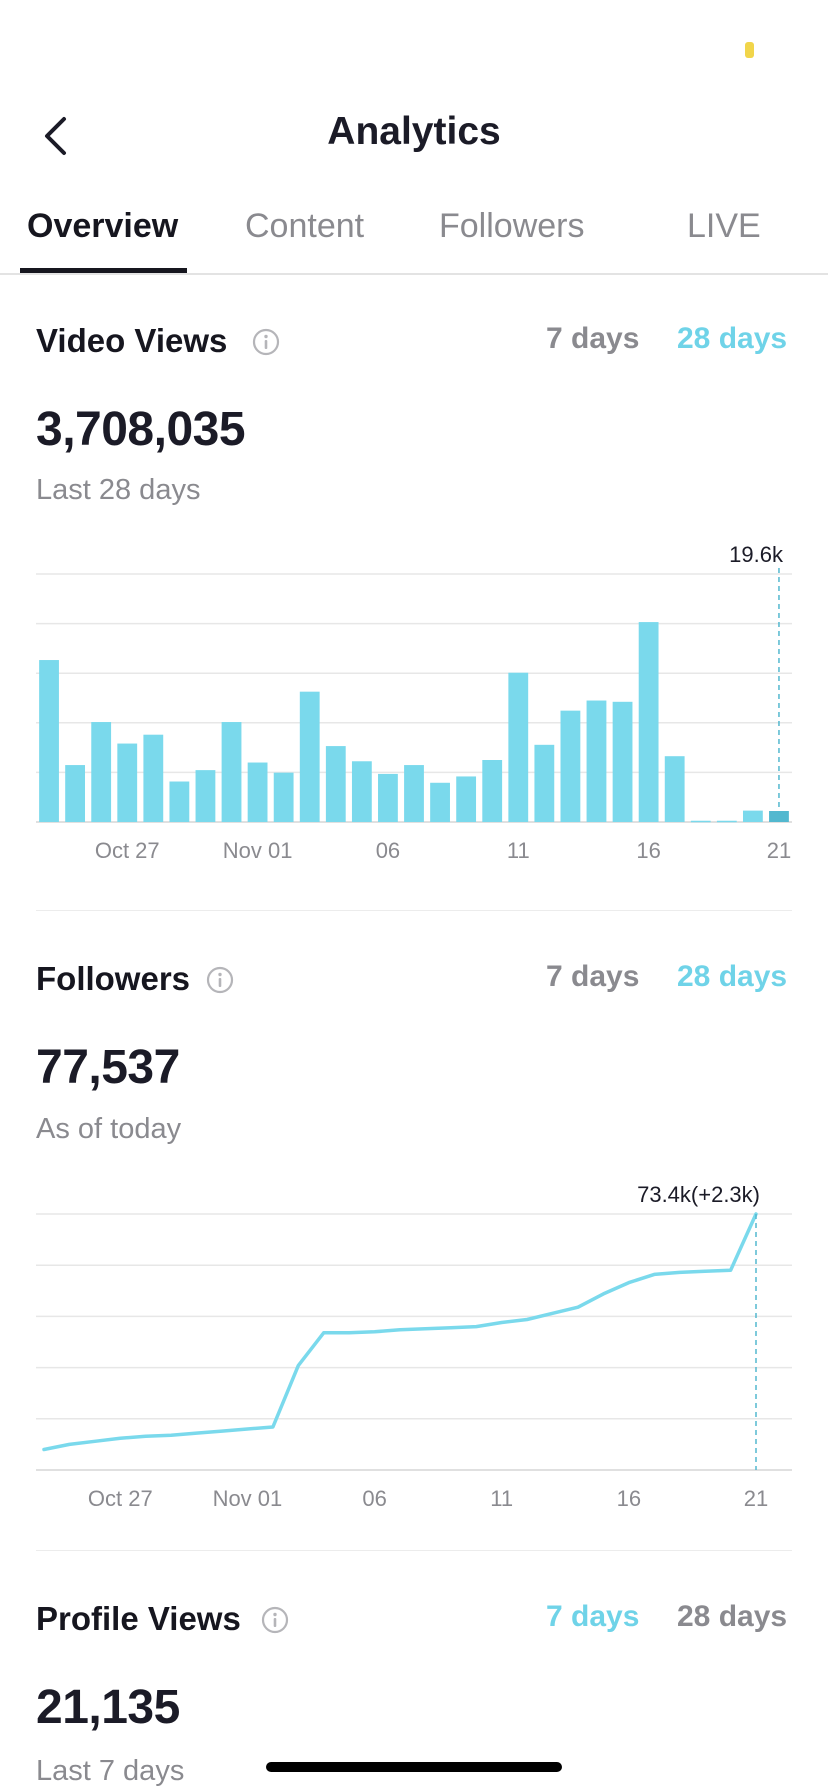 The image size is (828, 1792). What do you see at coordinates (138, 1618) in the screenshot?
I see `profile-views-title: Profile Views` at bounding box center [138, 1618].